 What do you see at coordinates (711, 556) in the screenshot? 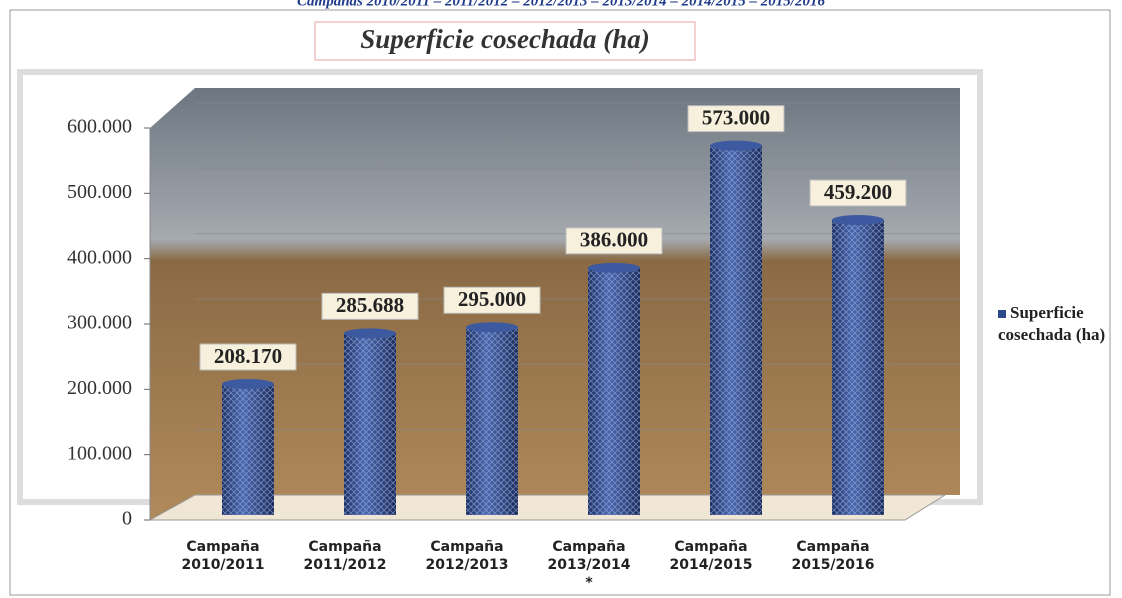
I see `x-tick-label: Campaña 2014/2015` at bounding box center [711, 556].